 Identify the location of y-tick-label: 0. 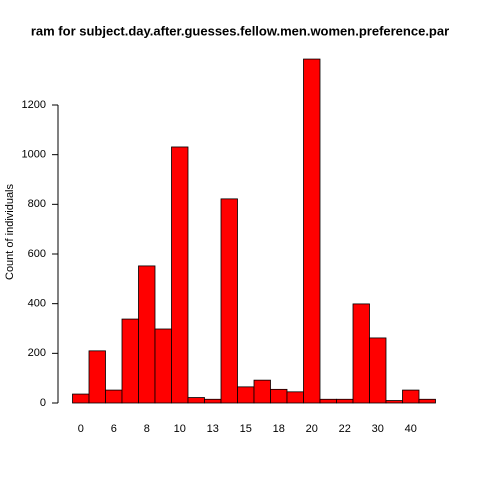
(43, 403).